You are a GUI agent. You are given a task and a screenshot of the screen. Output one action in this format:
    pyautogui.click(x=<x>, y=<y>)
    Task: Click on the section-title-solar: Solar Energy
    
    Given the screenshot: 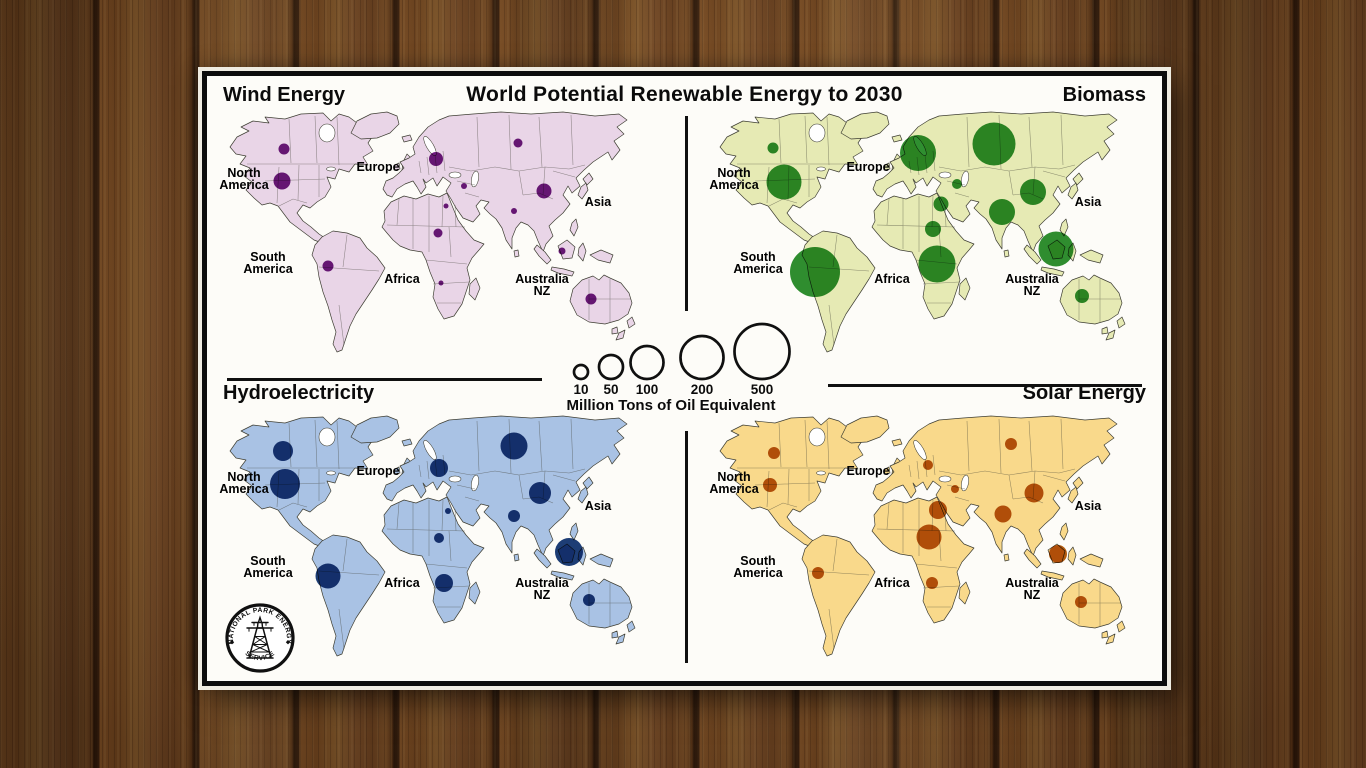 What is the action you would take?
    pyautogui.click(x=1084, y=393)
    